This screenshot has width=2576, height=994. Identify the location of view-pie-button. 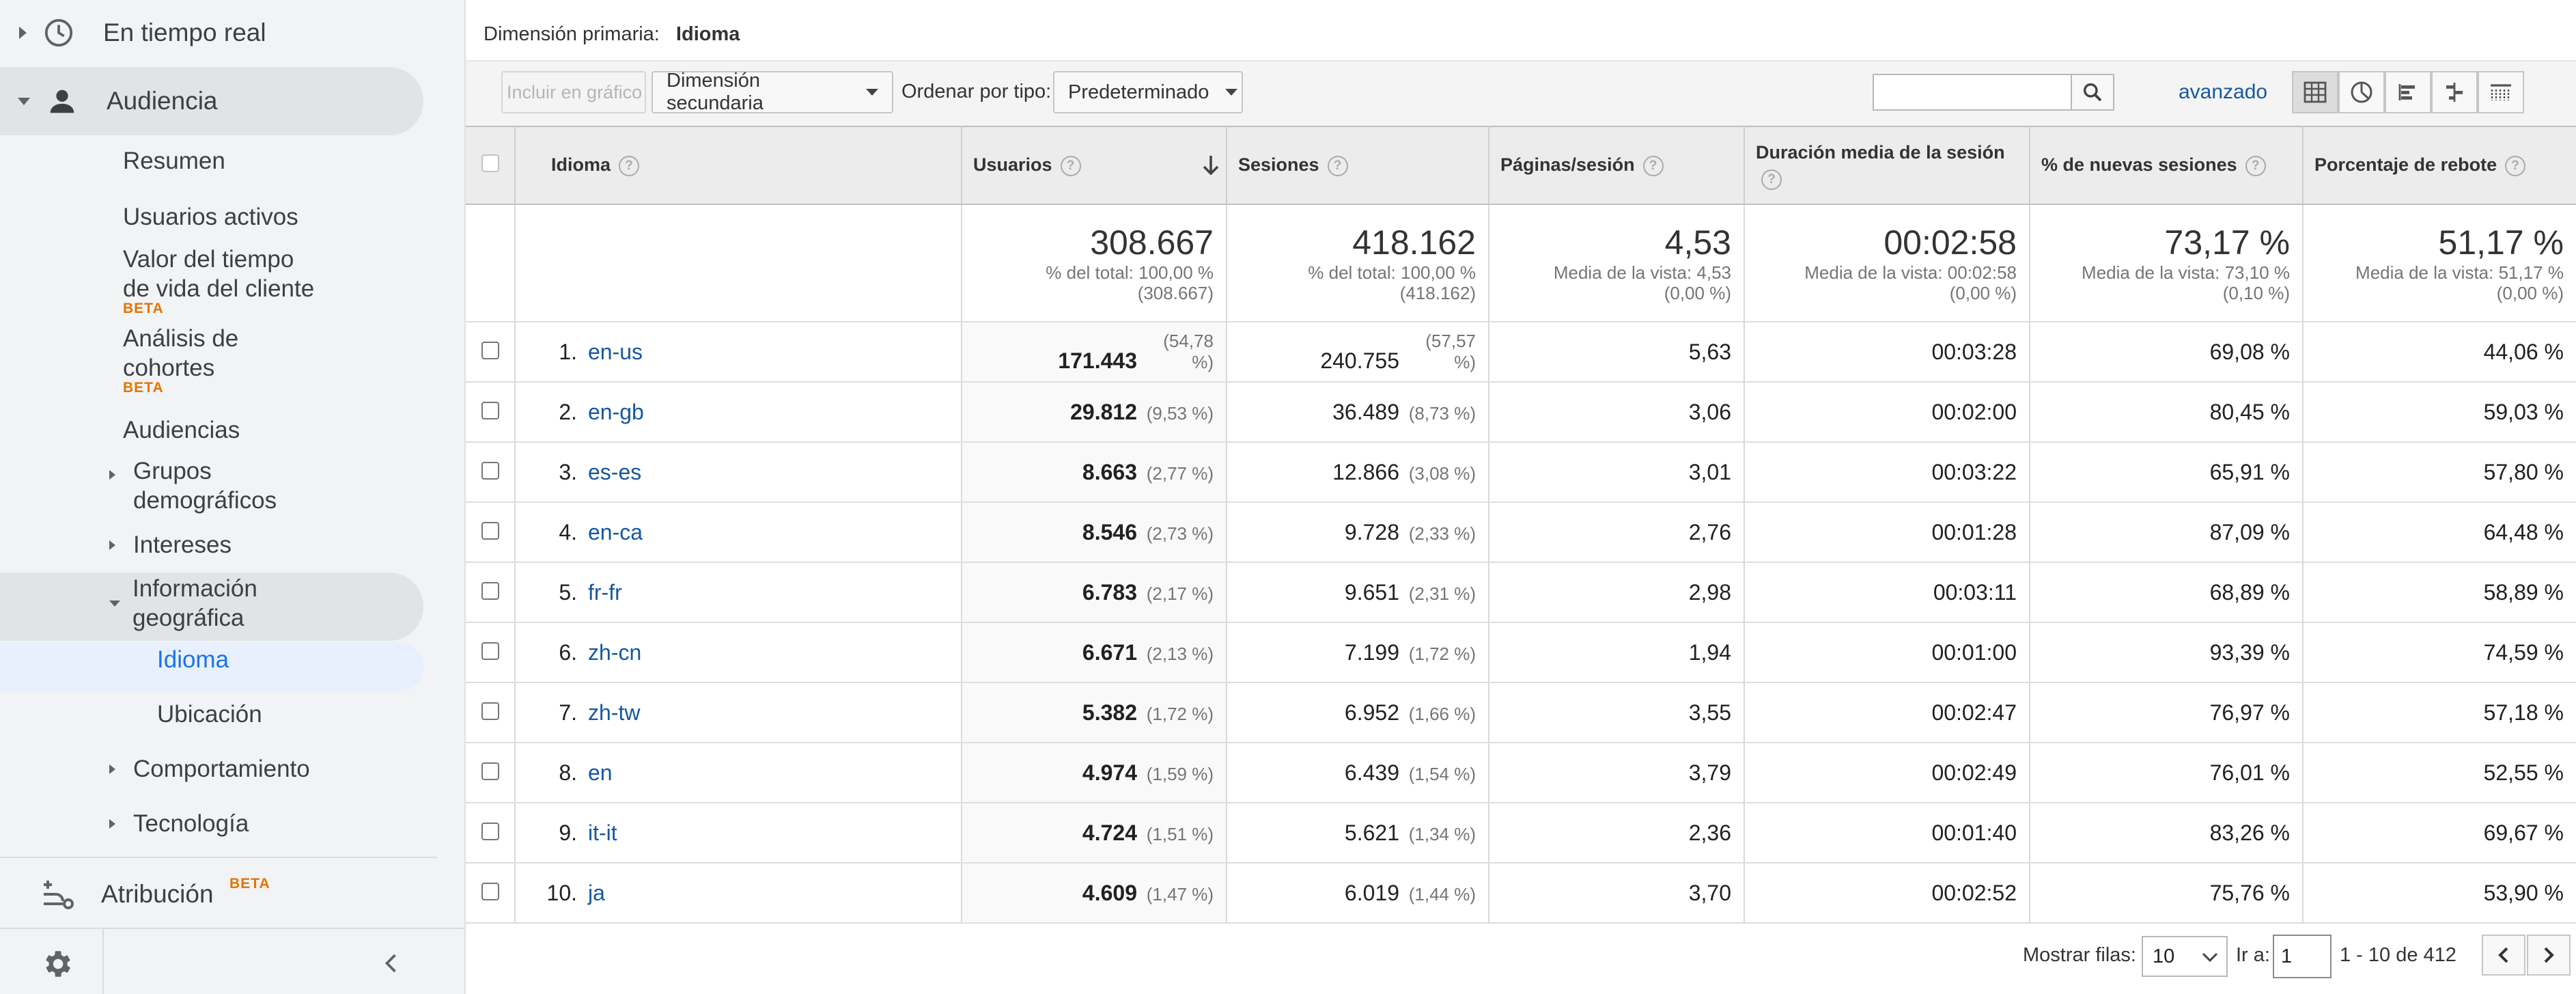
(2361, 92).